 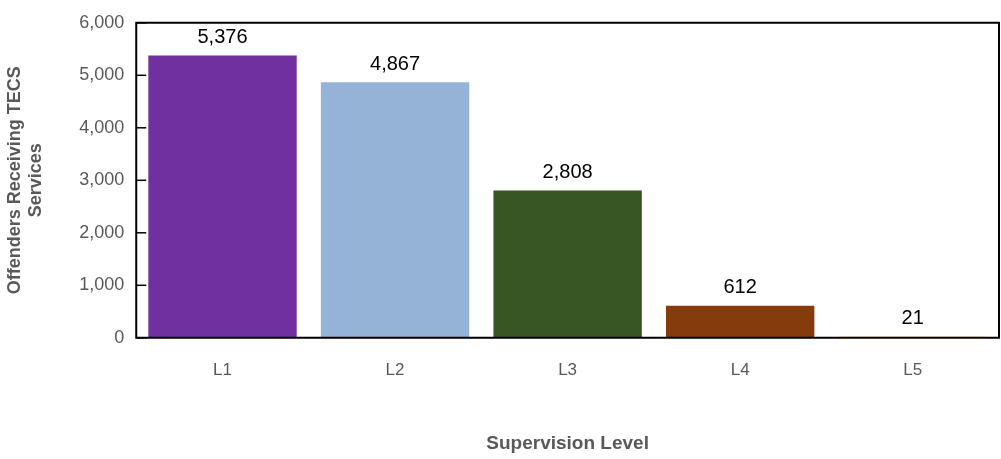 What do you see at coordinates (222, 36) in the screenshot?
I see `data-label: 5,376` at bounding box center [222, 36].